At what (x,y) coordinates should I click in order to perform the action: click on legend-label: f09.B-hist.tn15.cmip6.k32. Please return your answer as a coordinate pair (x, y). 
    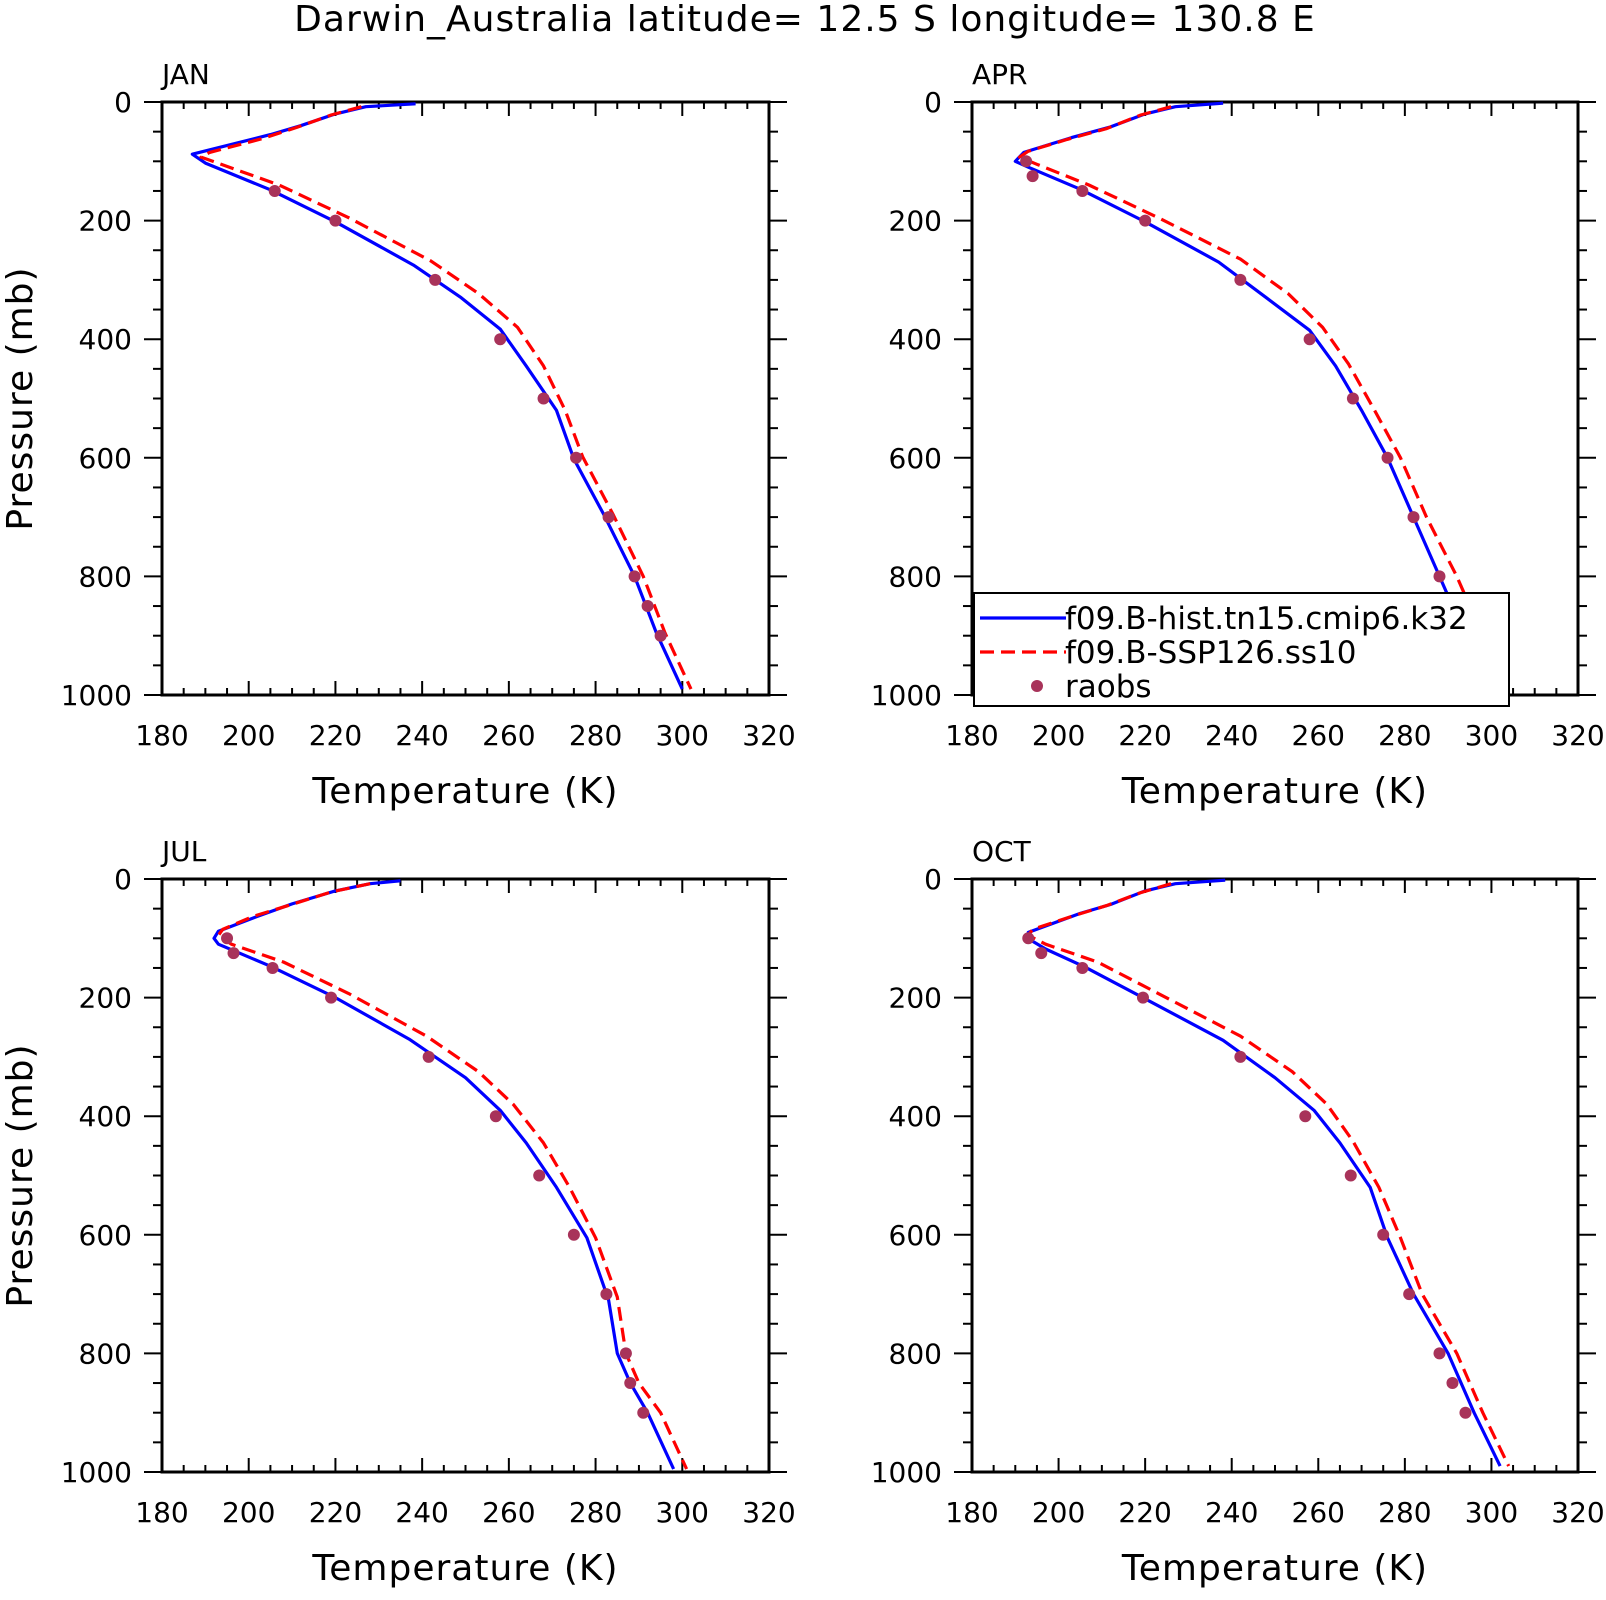
    Looking at the image, I should click on (1266, 619).